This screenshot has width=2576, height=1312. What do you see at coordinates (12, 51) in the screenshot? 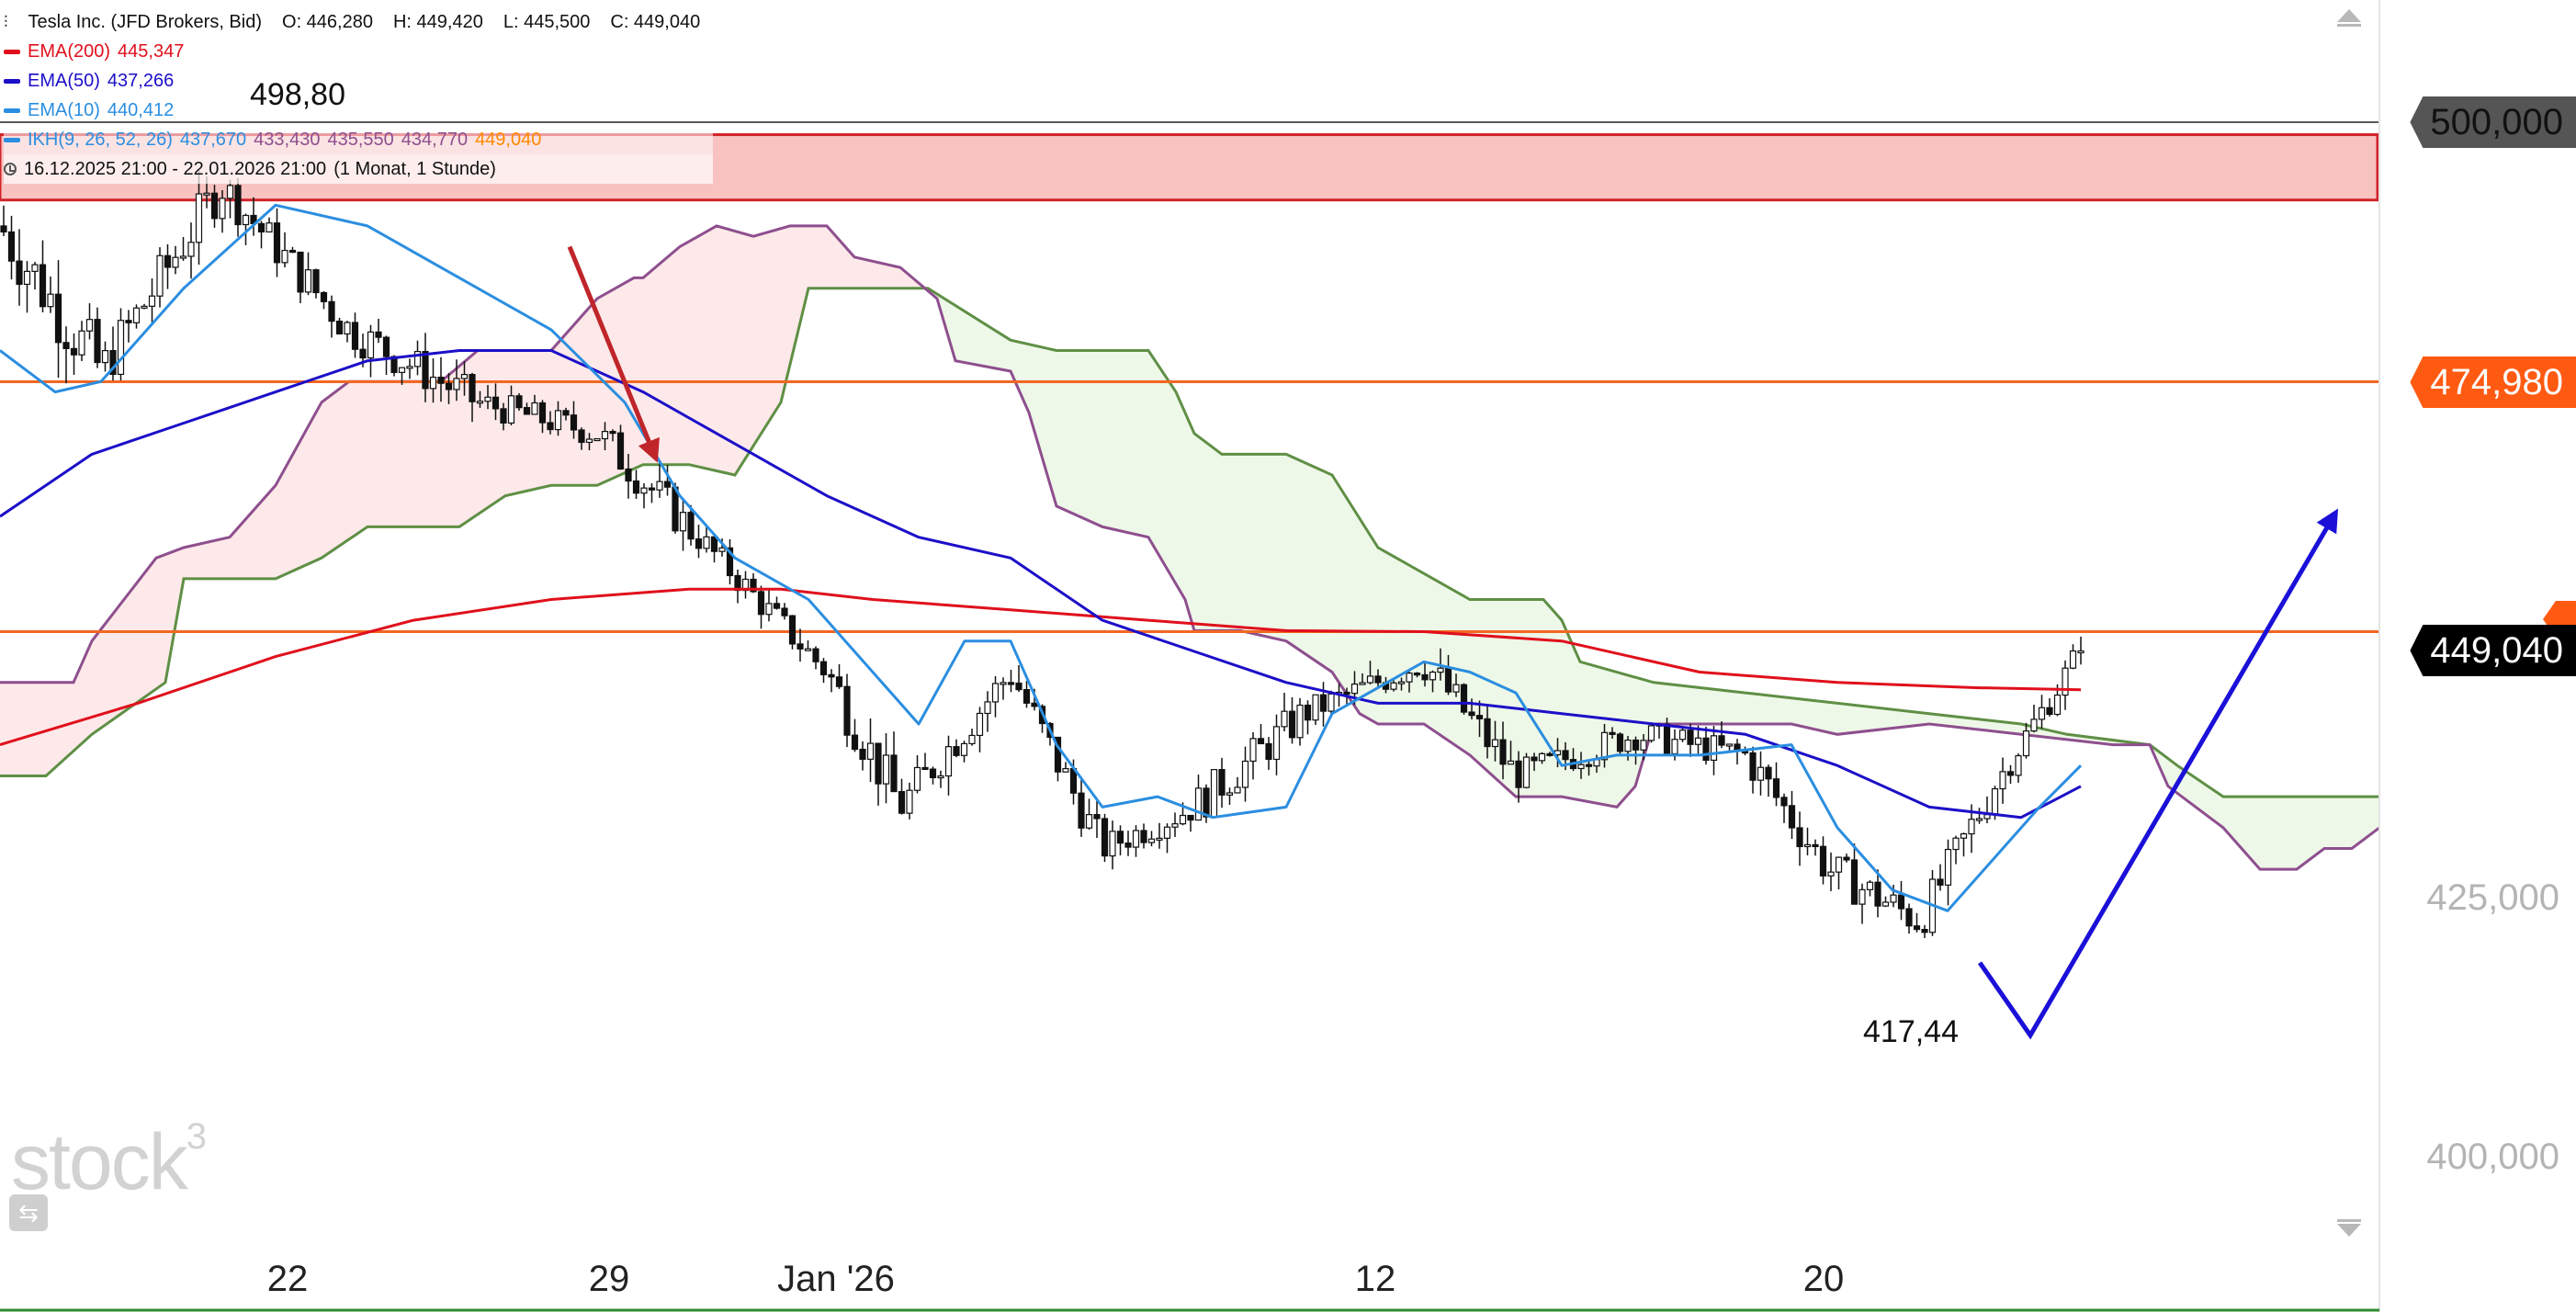
I see `ema200-swatch` at bounding box center [12, 51].